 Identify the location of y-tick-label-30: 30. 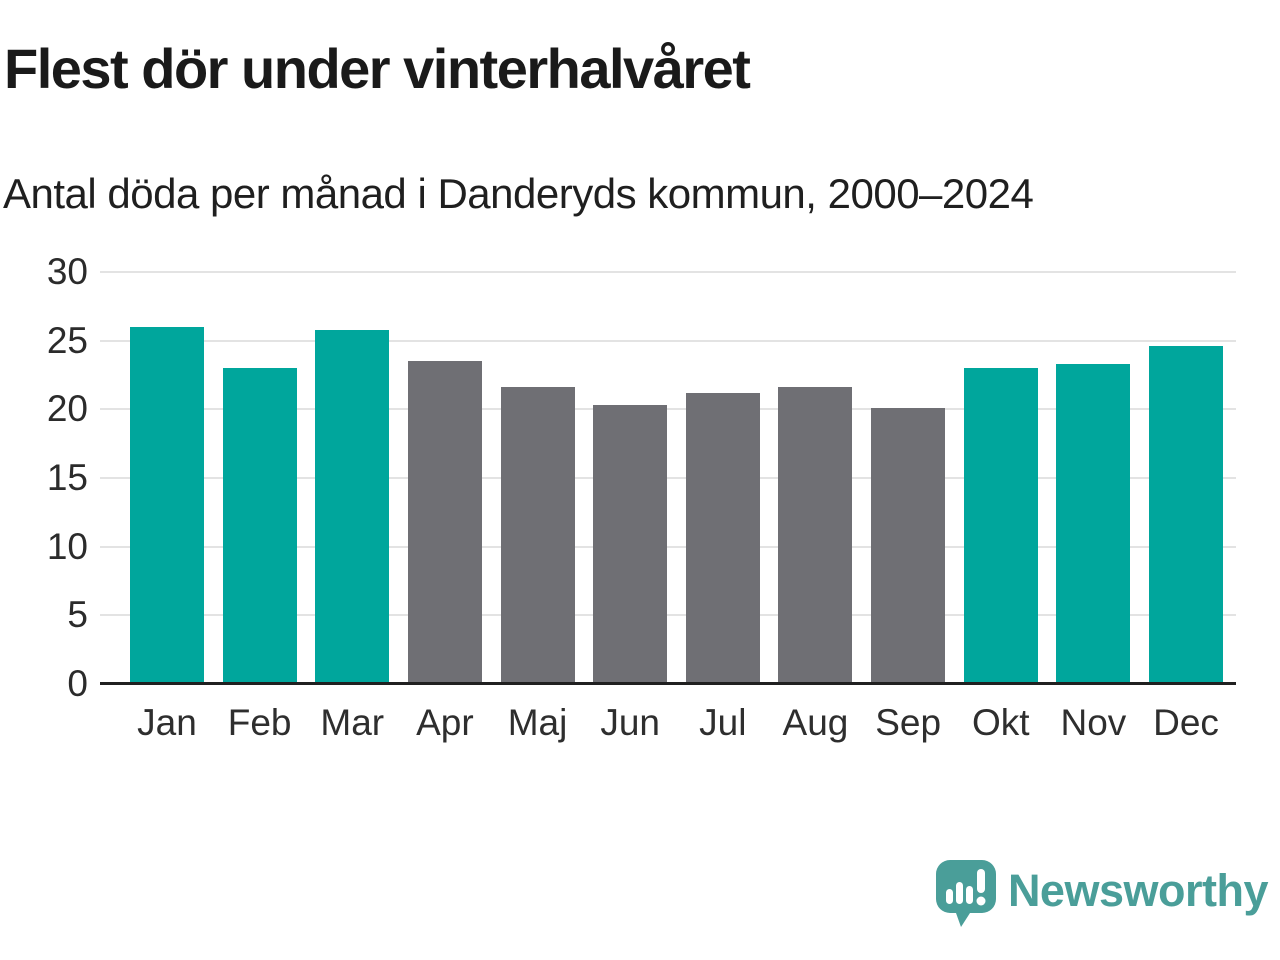
(67, 271).